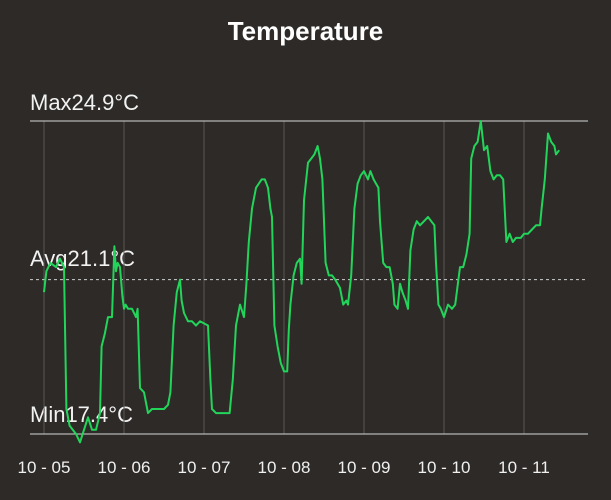  I want to click on x-tick-label: 10 - 05, so click(44, 467).